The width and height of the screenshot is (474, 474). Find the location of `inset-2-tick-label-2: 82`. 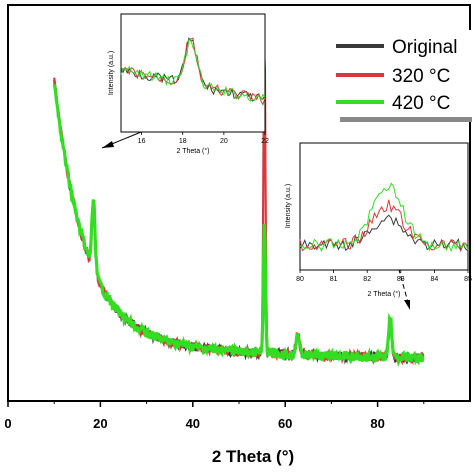

inset-2-tick-label-2: 82 is located at coordinates (367, 279).